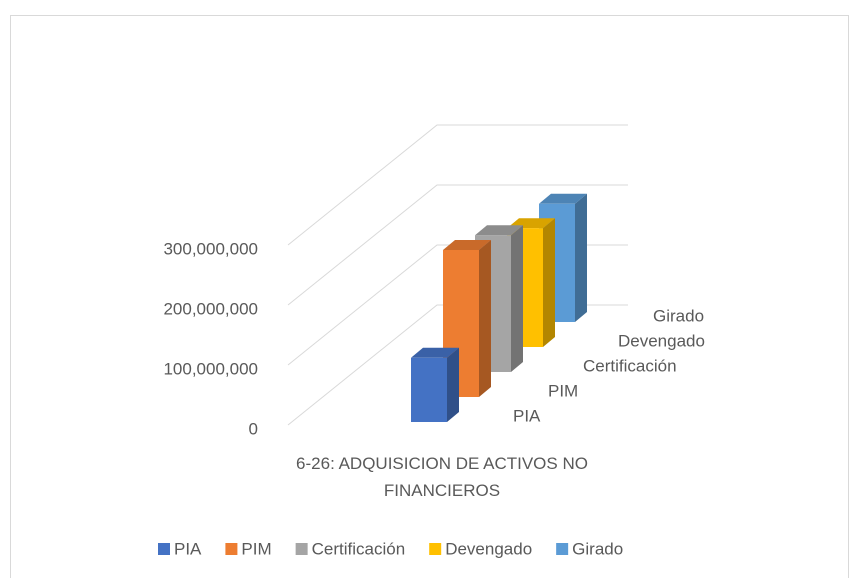 This screenshot has height=578, width=859. What do you see at coordinates (188, 548) in the screenshot?
I see `legend-label: PIA` at bounding box center [188, 548].